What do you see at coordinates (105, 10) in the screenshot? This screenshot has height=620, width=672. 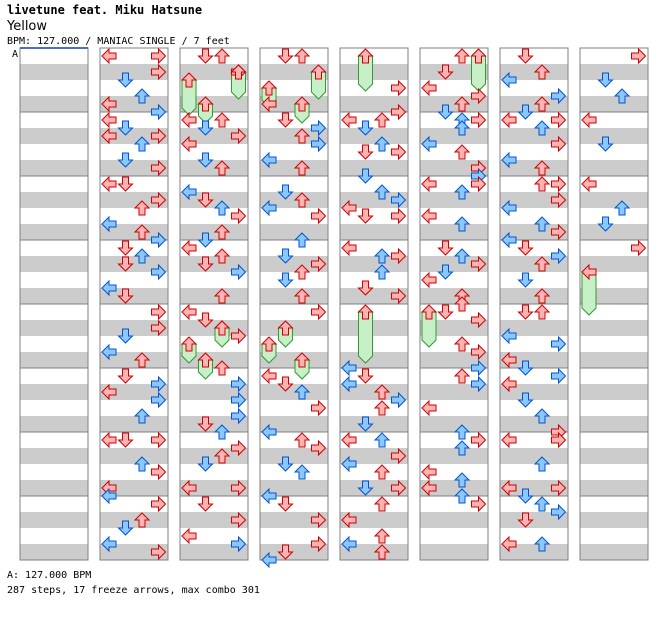 I see `song-artist: livetune feat. Miku Hatsune` at bounding box center [105, 10].